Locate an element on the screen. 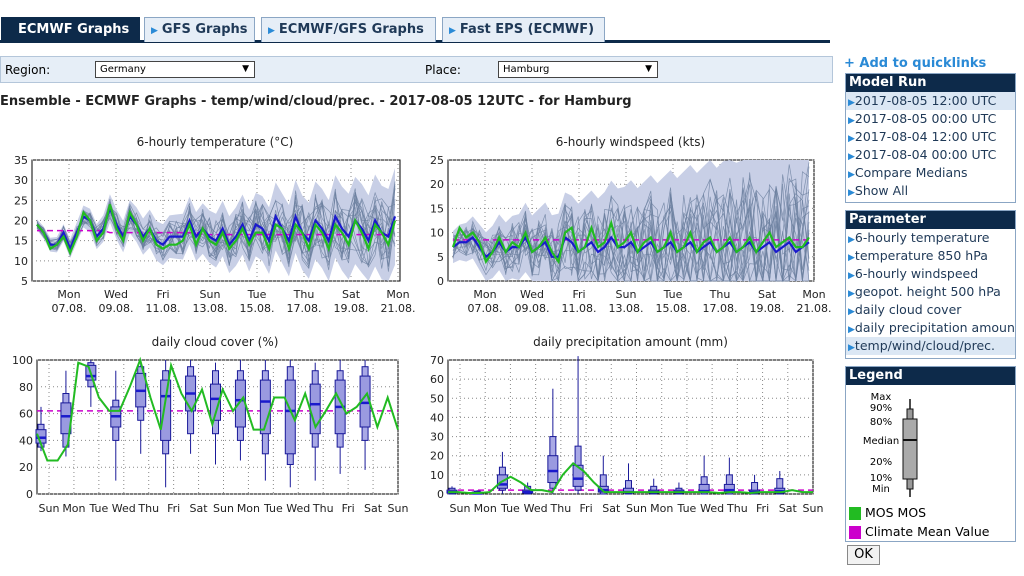 The height and width of the screenshot is (576, 1024). parameter-item: ▶6-hourly temperature is located at coordinates (930, 238).